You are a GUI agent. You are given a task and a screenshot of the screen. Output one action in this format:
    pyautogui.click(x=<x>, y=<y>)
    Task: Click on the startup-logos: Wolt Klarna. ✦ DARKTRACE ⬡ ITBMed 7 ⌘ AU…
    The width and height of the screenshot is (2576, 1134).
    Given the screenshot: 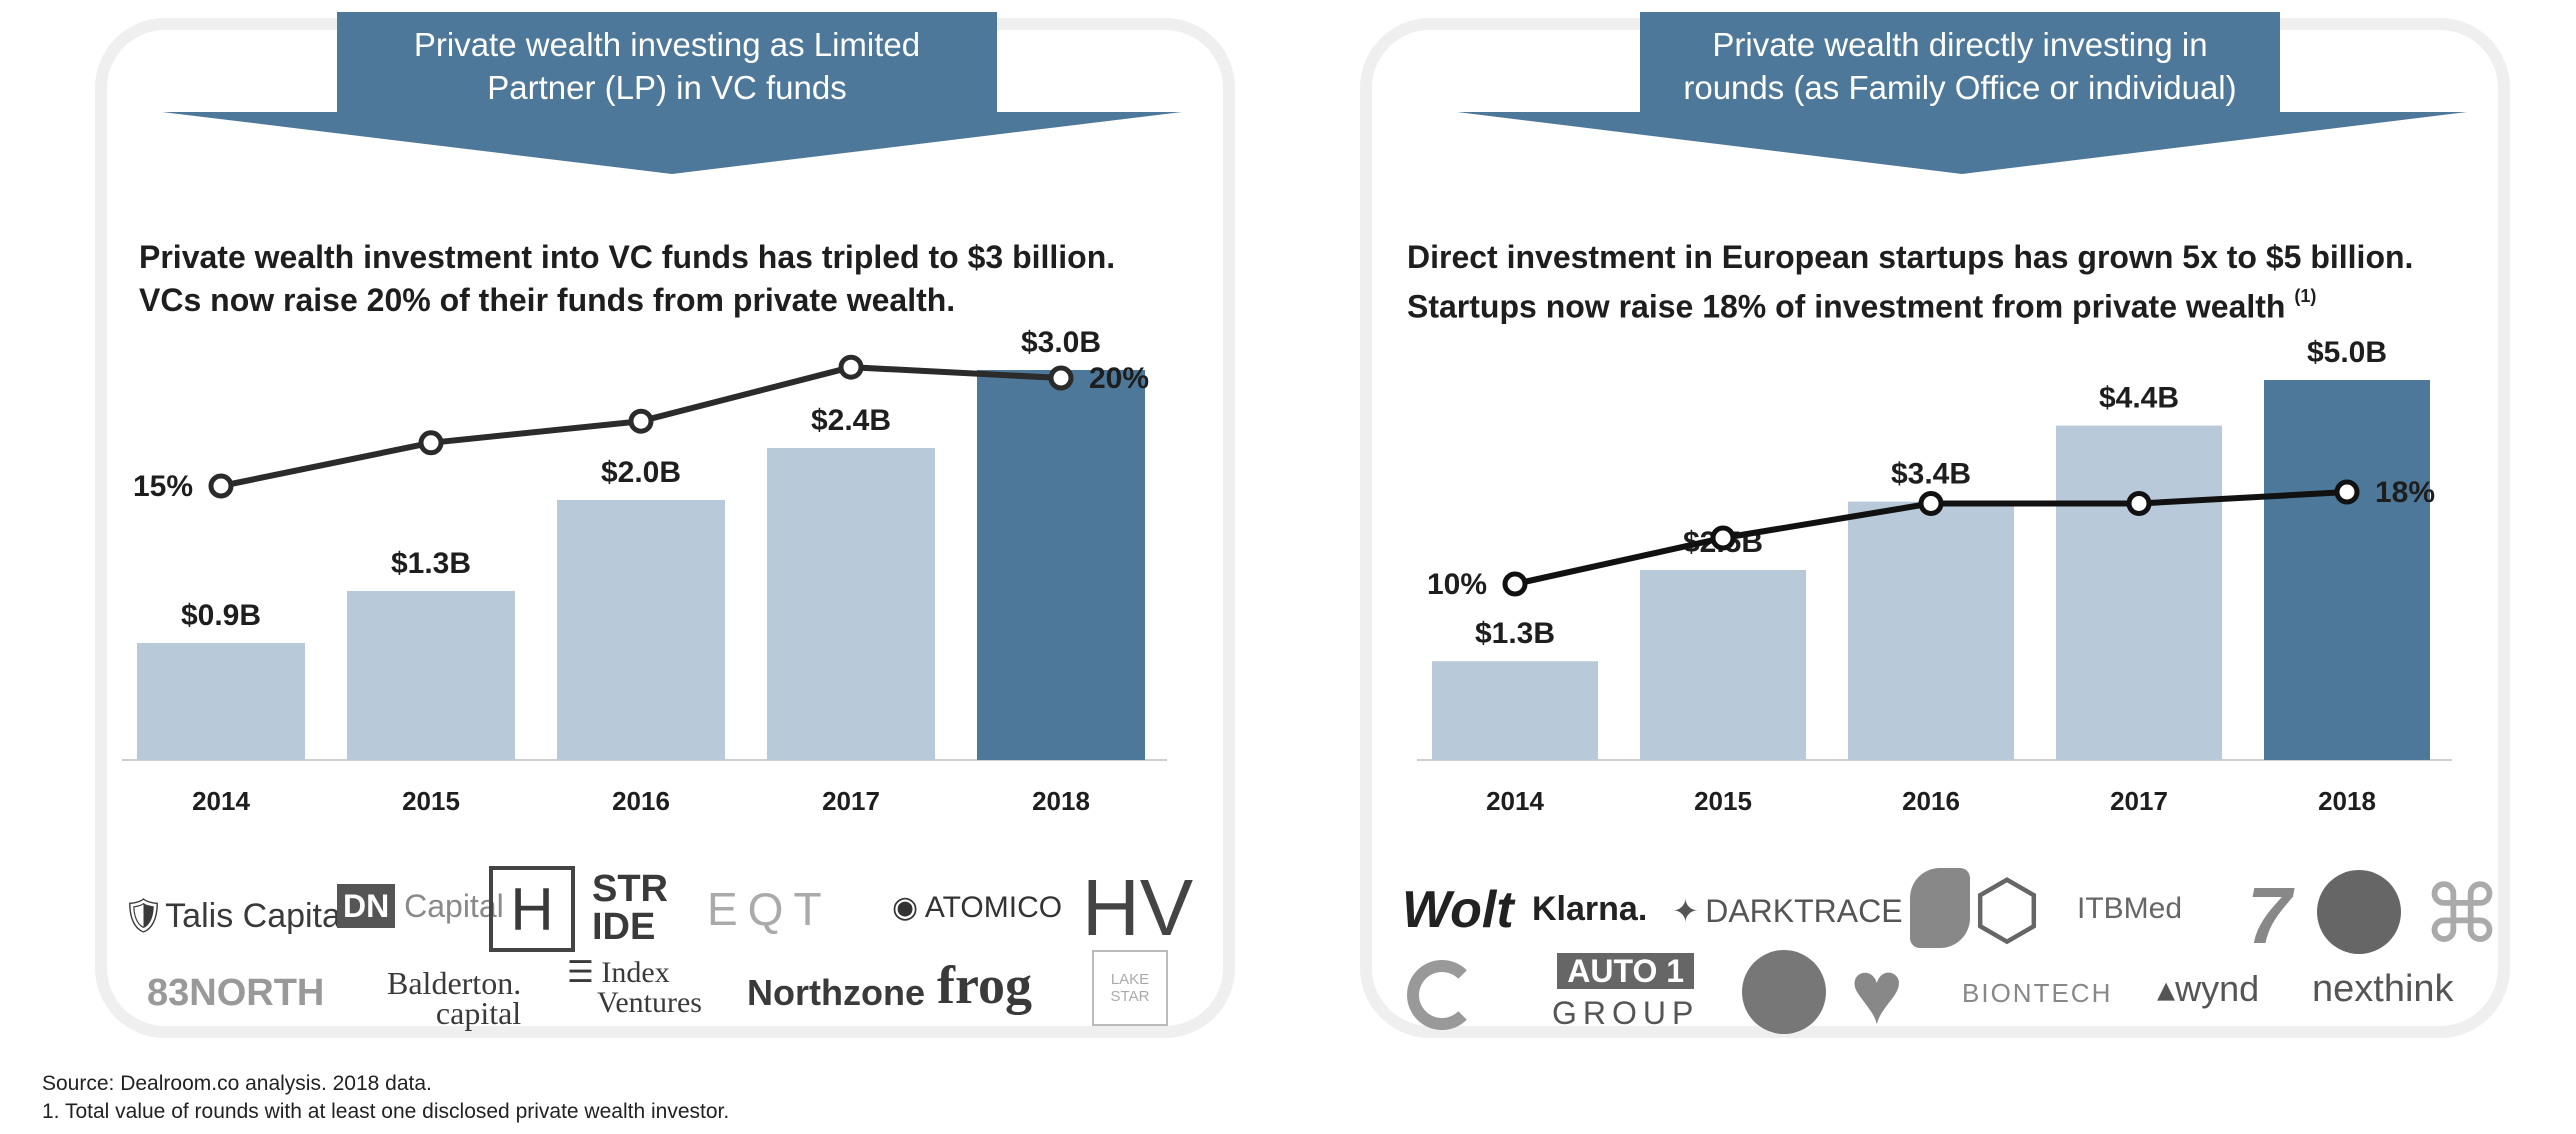 What is the action you would take?
    pyautogui.click(x=1937, y=946)
    